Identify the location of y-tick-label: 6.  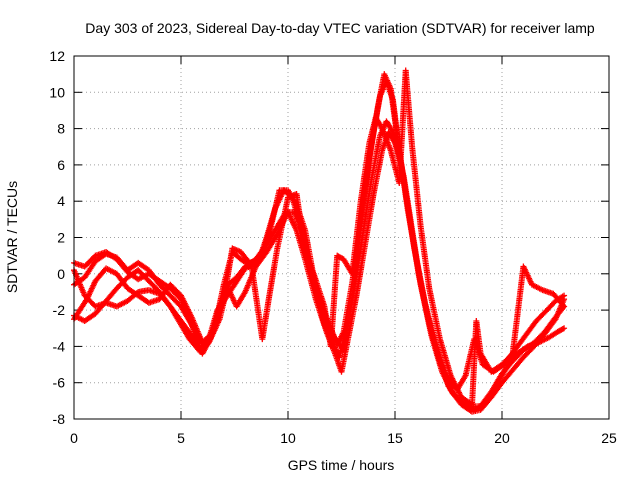
(61, 165).